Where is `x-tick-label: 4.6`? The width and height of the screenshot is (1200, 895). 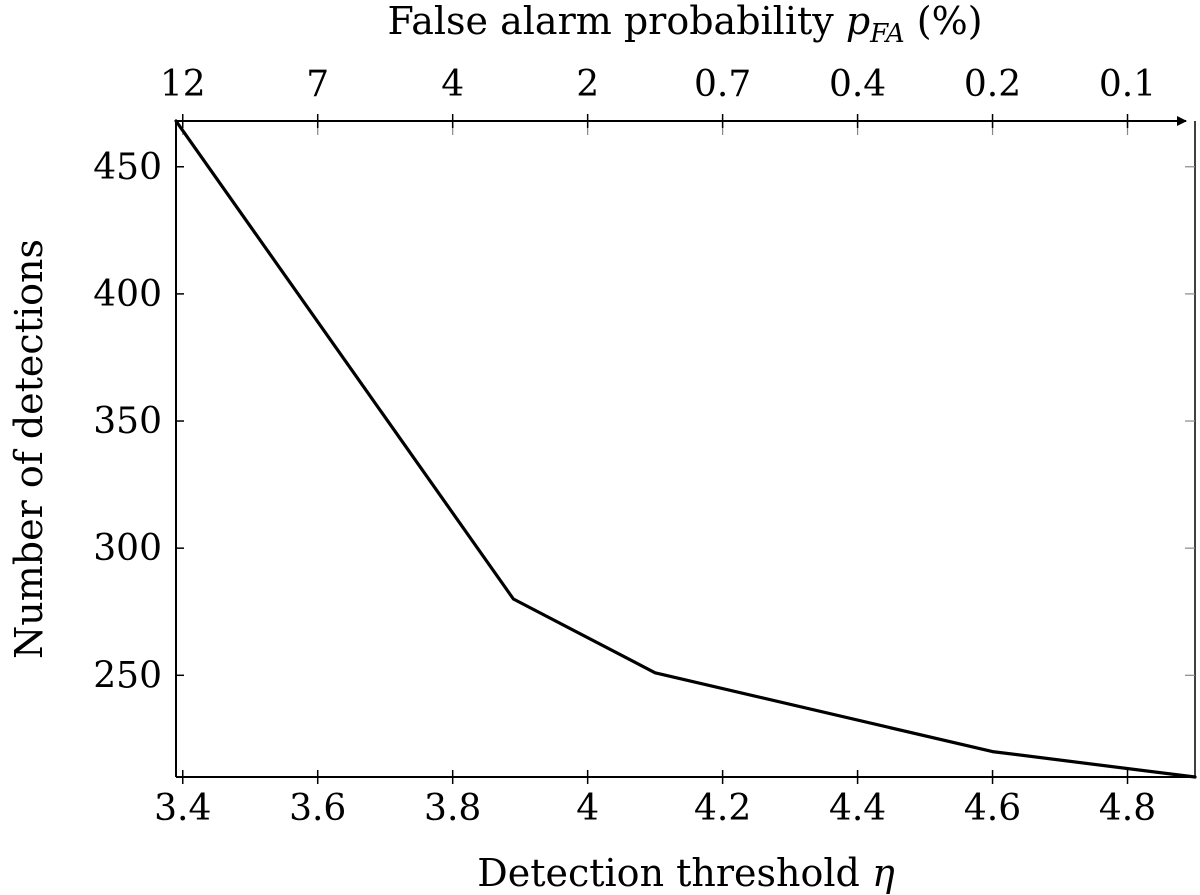
x-tick-label: 4.6 is located at coordinates (992, 808).